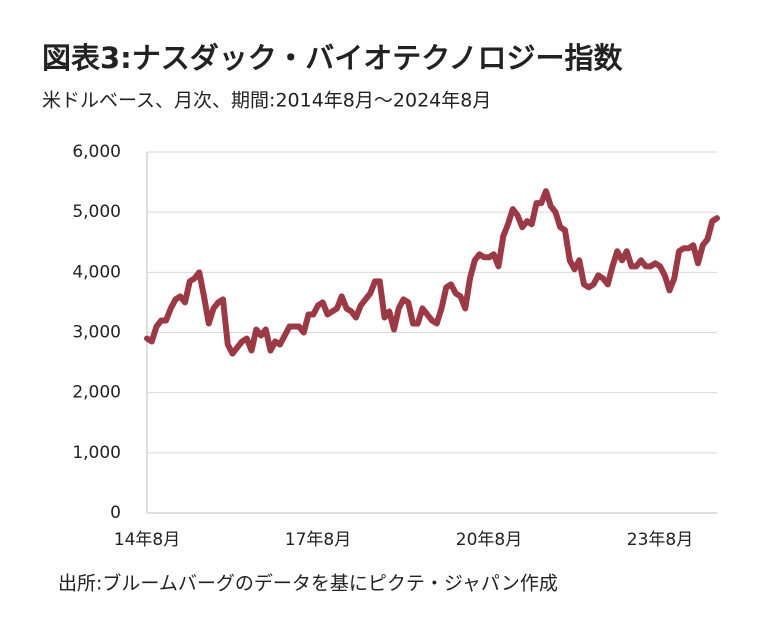  Describe the element at coordinates (96, 453) in the screenshot. I see `y-tick-label: 1,000` at that location.